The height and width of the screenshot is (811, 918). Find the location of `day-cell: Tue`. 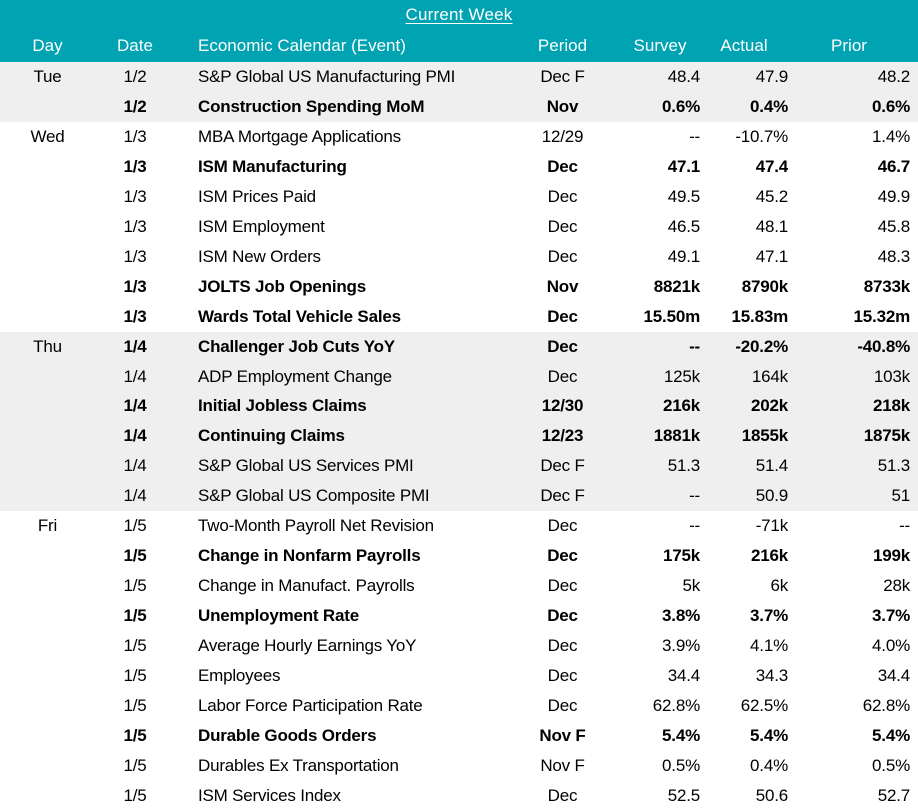

day-cell: Tue is located at coordinates (47, 76).